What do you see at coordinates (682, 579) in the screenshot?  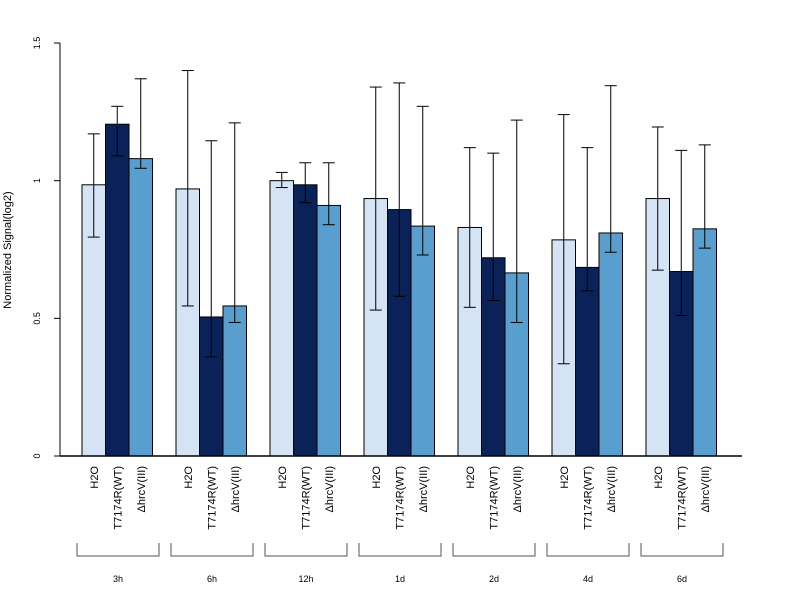 I see `group-label: 6d` at bounding box center [682, 579].